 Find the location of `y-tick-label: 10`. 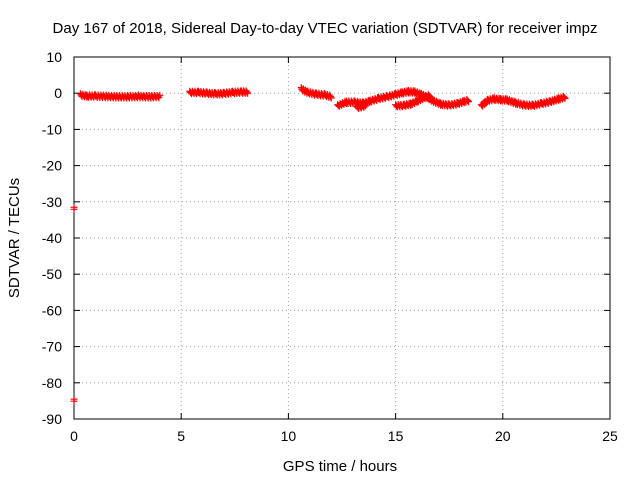

y-tick-label: 10 is located at coordinates (54, 57).